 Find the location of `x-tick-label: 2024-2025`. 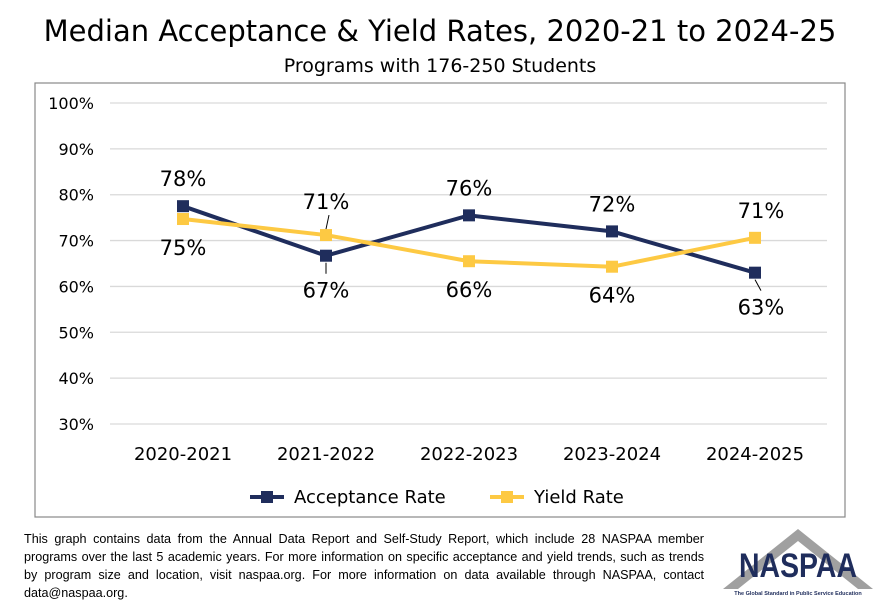

x-tick-label: 2024-2025 is located at coordinates (755, 454).